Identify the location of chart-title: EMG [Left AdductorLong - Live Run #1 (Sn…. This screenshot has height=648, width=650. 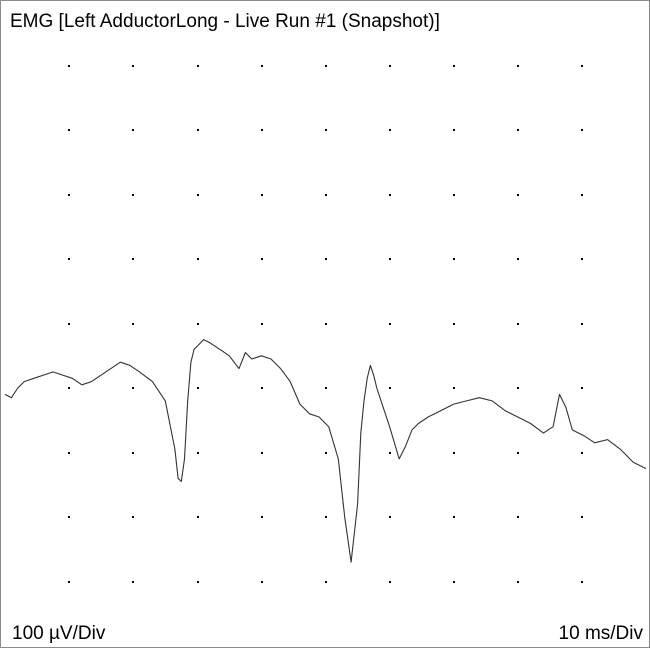
(225, 21).